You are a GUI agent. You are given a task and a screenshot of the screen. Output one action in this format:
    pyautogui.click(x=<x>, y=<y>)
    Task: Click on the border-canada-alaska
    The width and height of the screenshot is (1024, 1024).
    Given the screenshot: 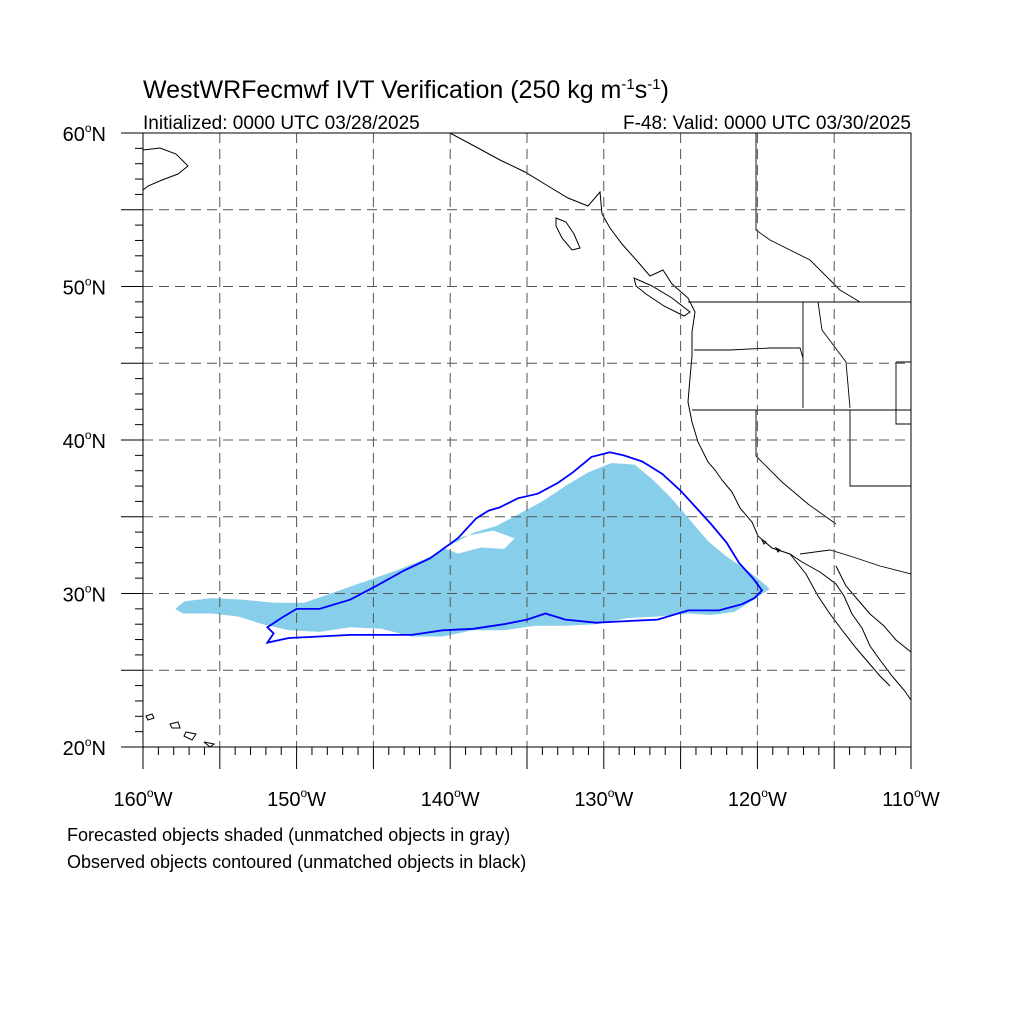 What is the action you would take?
    pyautogui.click(x=808, y=218)
    